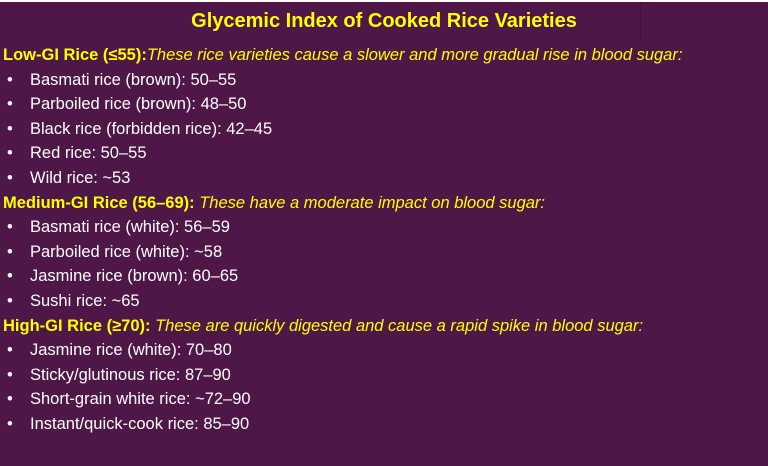 The width and height of the screenshot is (768, 466). What do you see at coordinates (384, 424) in the screenshot?
I see `list-item: • Instant/quick-cook rice: 85–90` at bounding box center [384, 424].